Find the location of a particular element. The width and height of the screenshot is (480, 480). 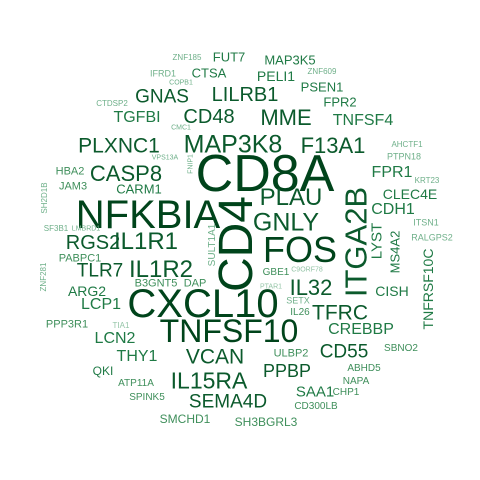

word-cish: CISH is located at coordinates (392, 291).